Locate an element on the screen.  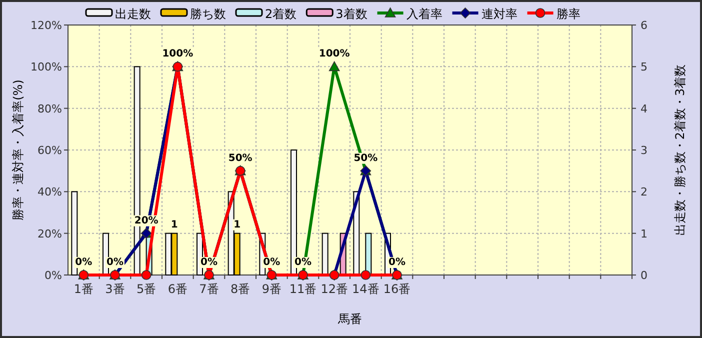
x-tick-label: 6番 is located at coordinates (178, 289).